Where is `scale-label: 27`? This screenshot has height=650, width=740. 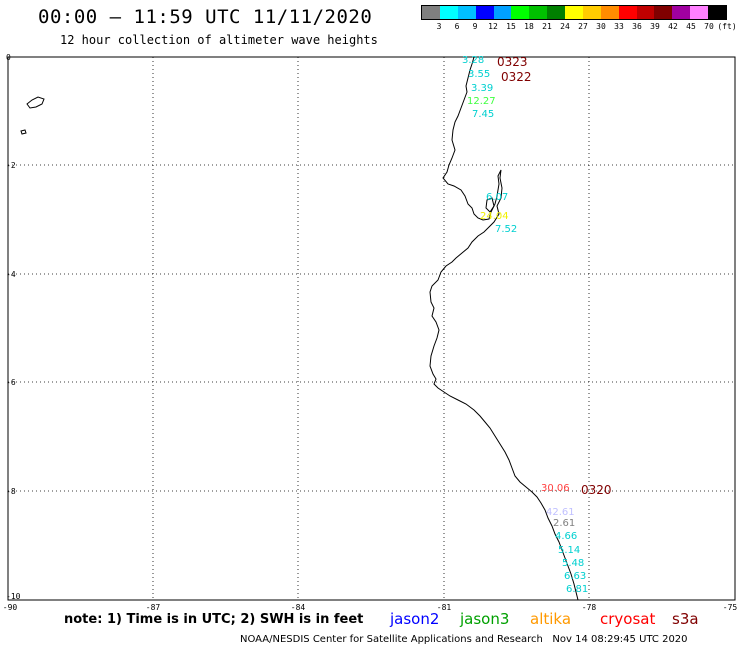 scale-label: 27 is located at coordinates (583, 26).